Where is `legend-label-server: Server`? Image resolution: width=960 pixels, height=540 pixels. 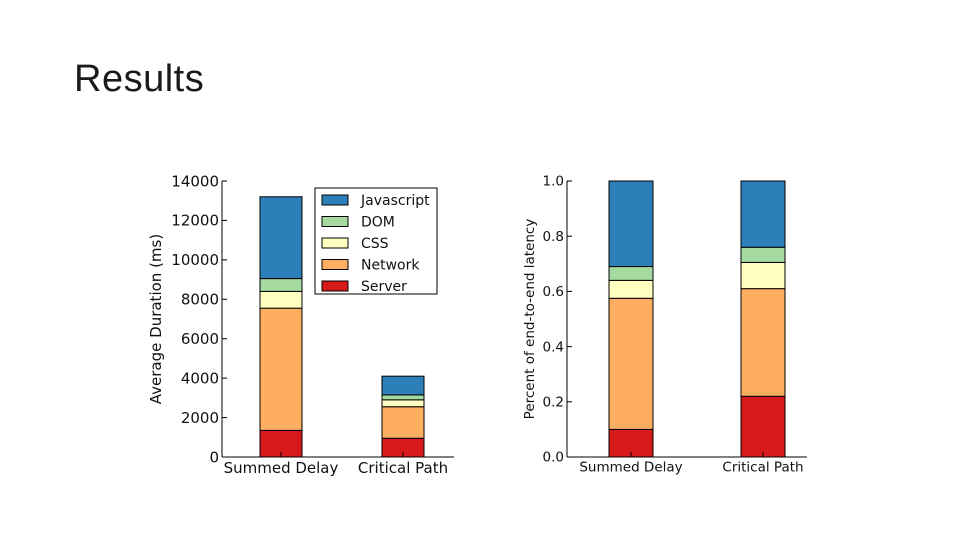 legend-label-server: Server is located at coordinates (384, 287).